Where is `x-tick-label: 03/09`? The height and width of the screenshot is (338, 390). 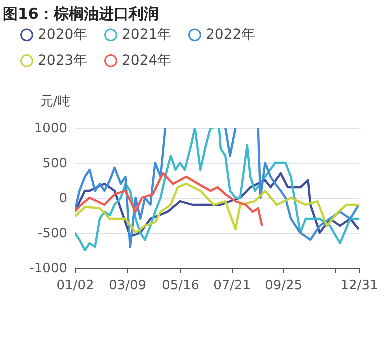 x-tick-label: 03/09 is located at coordinates (128, 286).